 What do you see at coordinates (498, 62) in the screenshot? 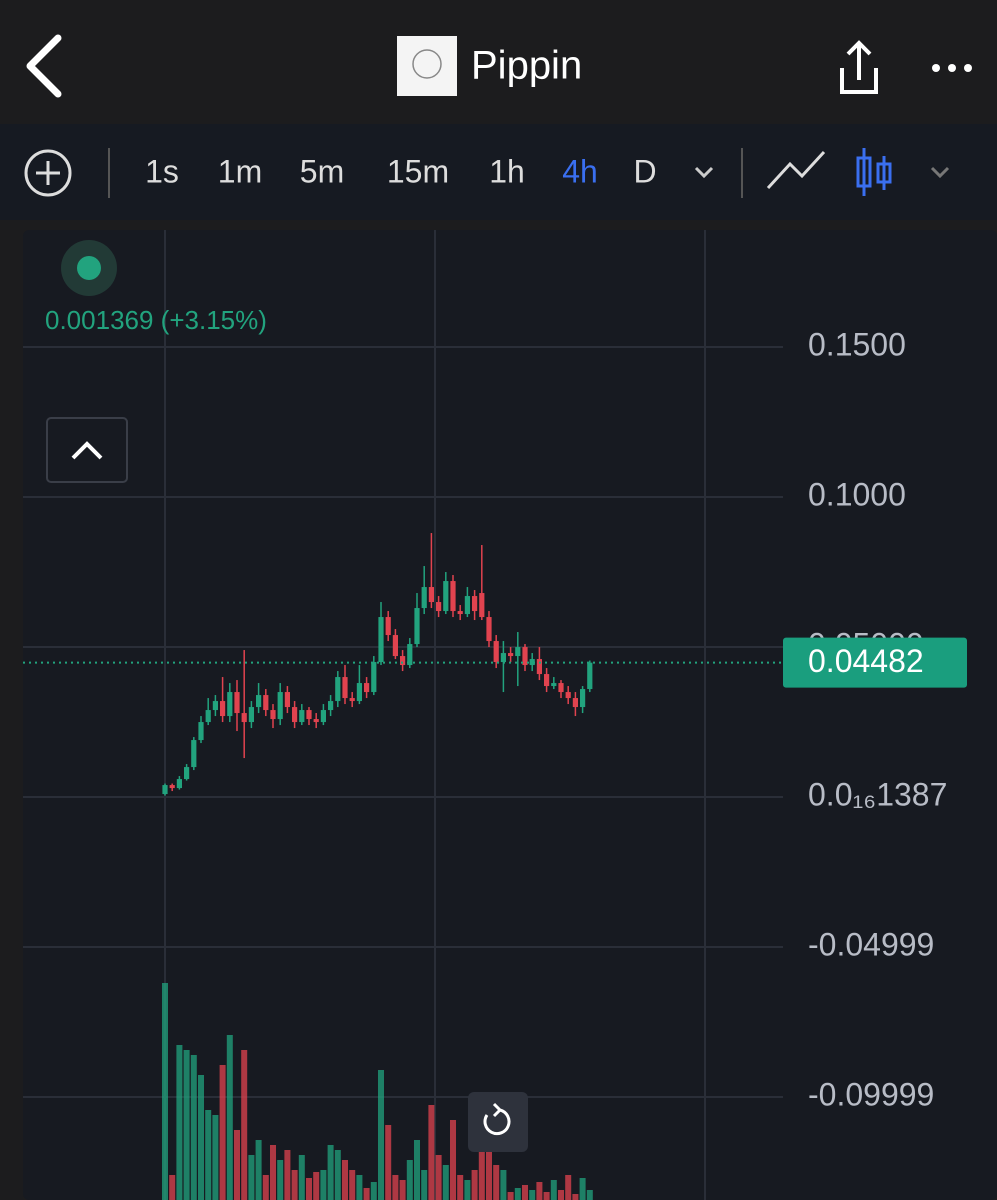
I see `header-bg` at bounding box center [498, 62].